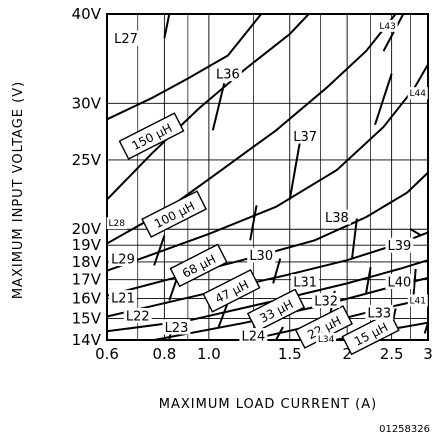 This screenshot has height=439, width=438. Describe the element at coordinates (87, 160) in the screenshot. I see `y-tick-label: 25V` at that location.